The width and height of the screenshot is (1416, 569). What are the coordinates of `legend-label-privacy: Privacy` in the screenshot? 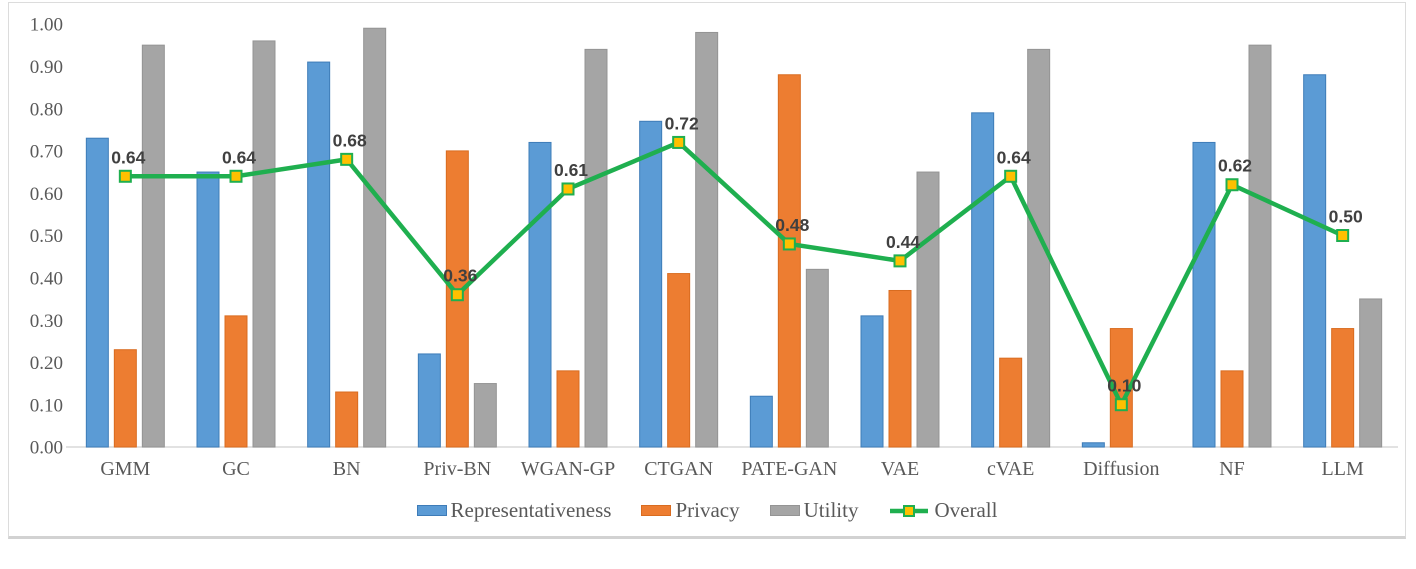 It's located at (707, 510).